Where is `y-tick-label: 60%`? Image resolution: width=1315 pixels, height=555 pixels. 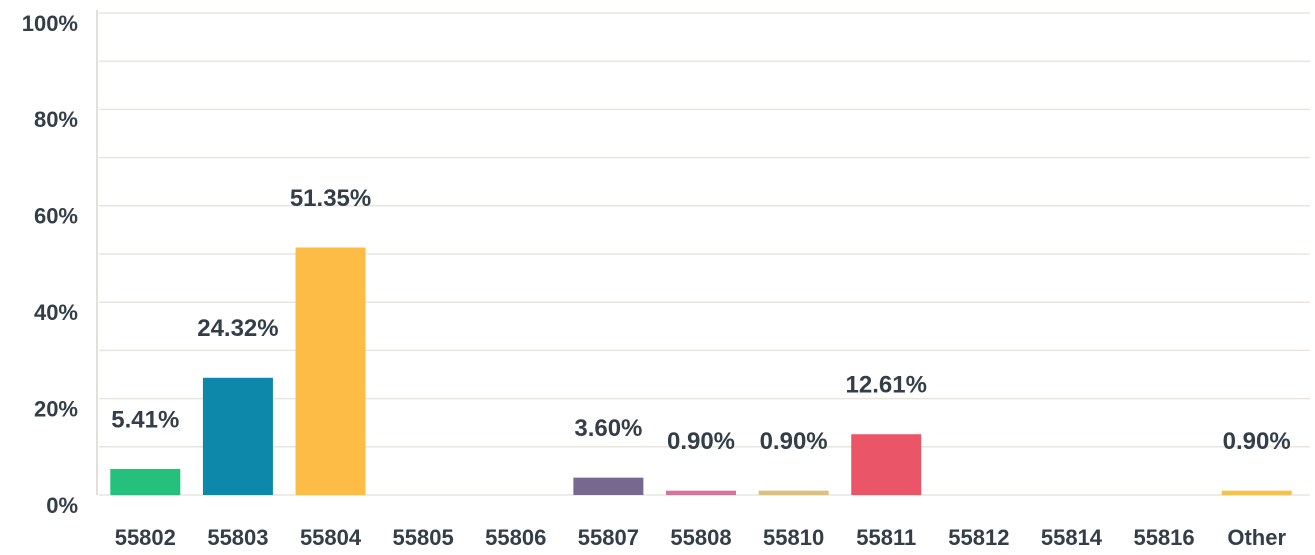 y-tick-label: 60% is located at coordinates (56, 216).